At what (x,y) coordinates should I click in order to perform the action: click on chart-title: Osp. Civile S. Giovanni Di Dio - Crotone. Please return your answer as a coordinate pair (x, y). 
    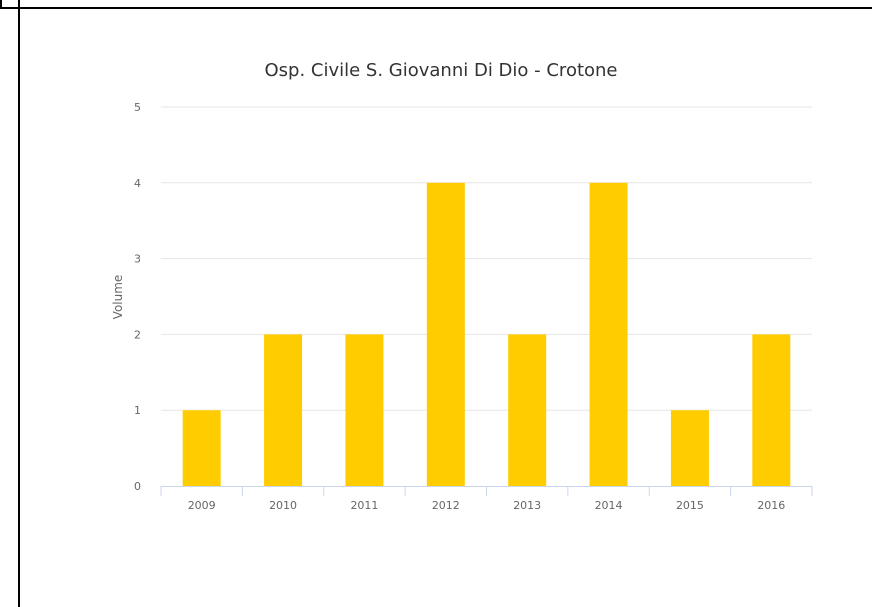
    Looking at the image, I should click on (440, 70).